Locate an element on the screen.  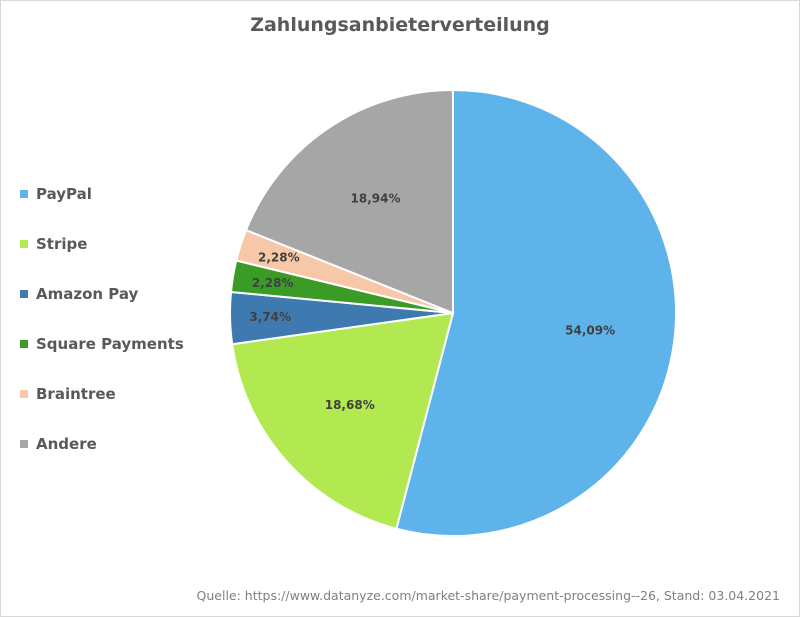
legend-item-braintree: Braintree is located at coordinates (102, 394).